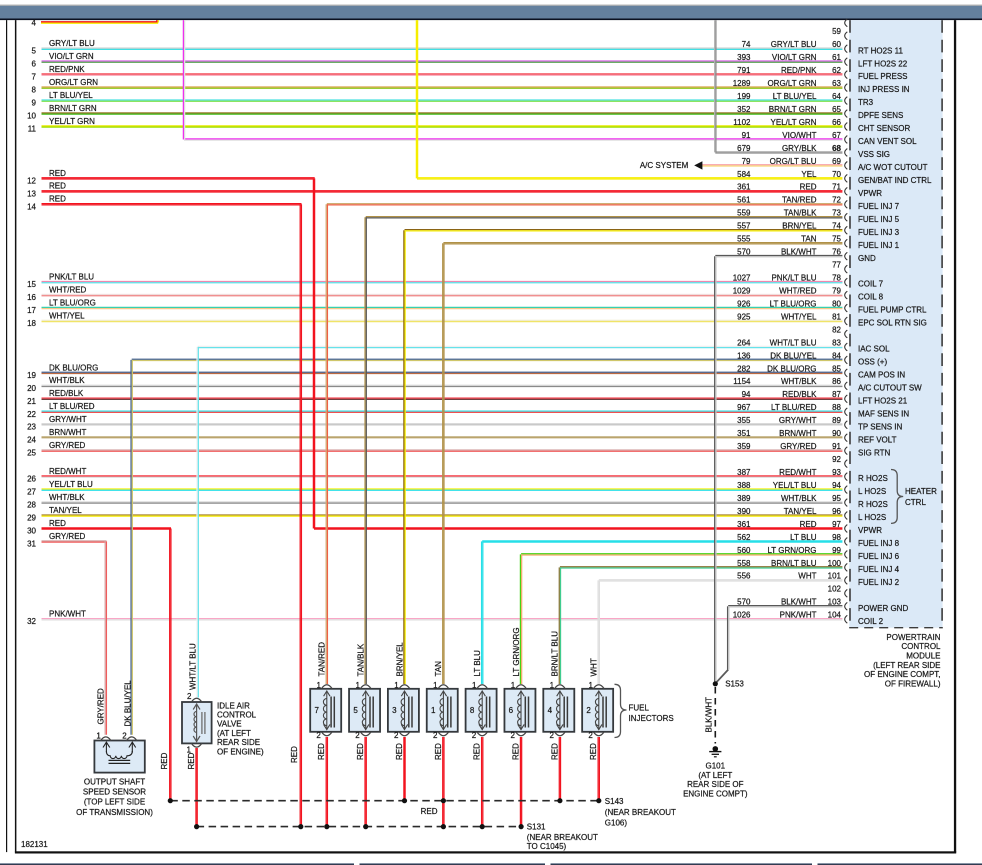 This screenshot has height=865, width=982. I want to click on svg-text: (TOP LEFT SIDE, so click(114, 802).